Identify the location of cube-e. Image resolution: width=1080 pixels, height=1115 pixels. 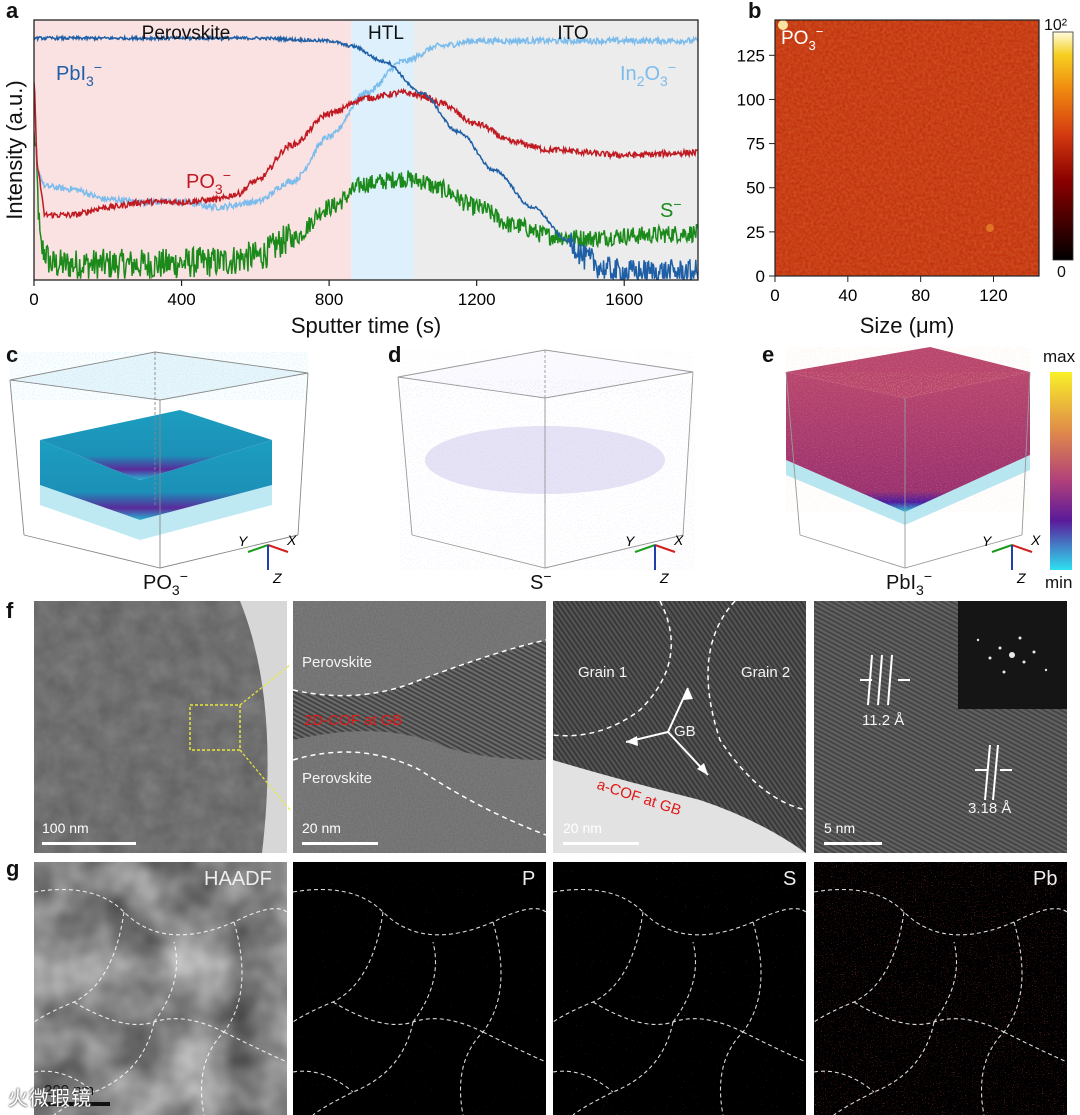
(908, 458).